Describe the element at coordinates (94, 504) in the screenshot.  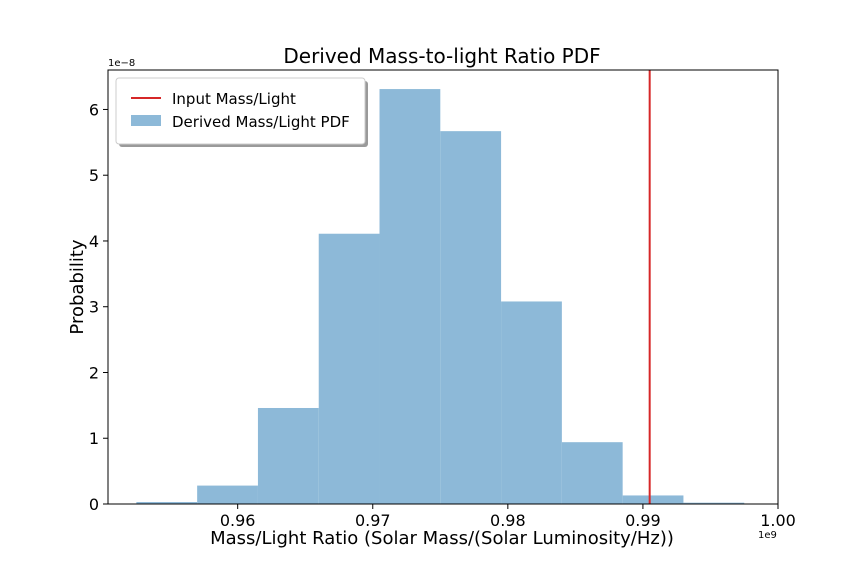
I see `y-tick-label: 0` at that location.